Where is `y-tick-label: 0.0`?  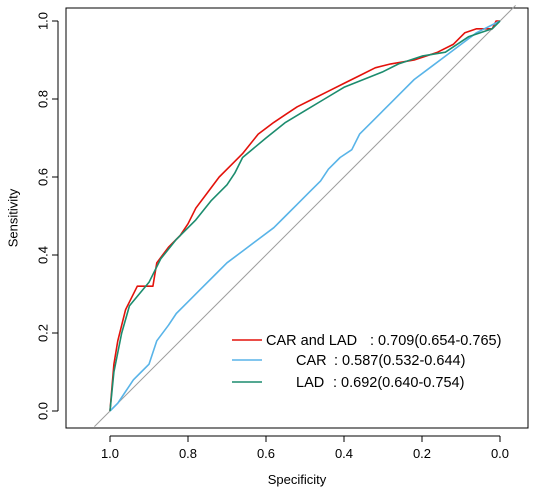 y-tick-label: 0.0 is located at coordinates (42, 411).